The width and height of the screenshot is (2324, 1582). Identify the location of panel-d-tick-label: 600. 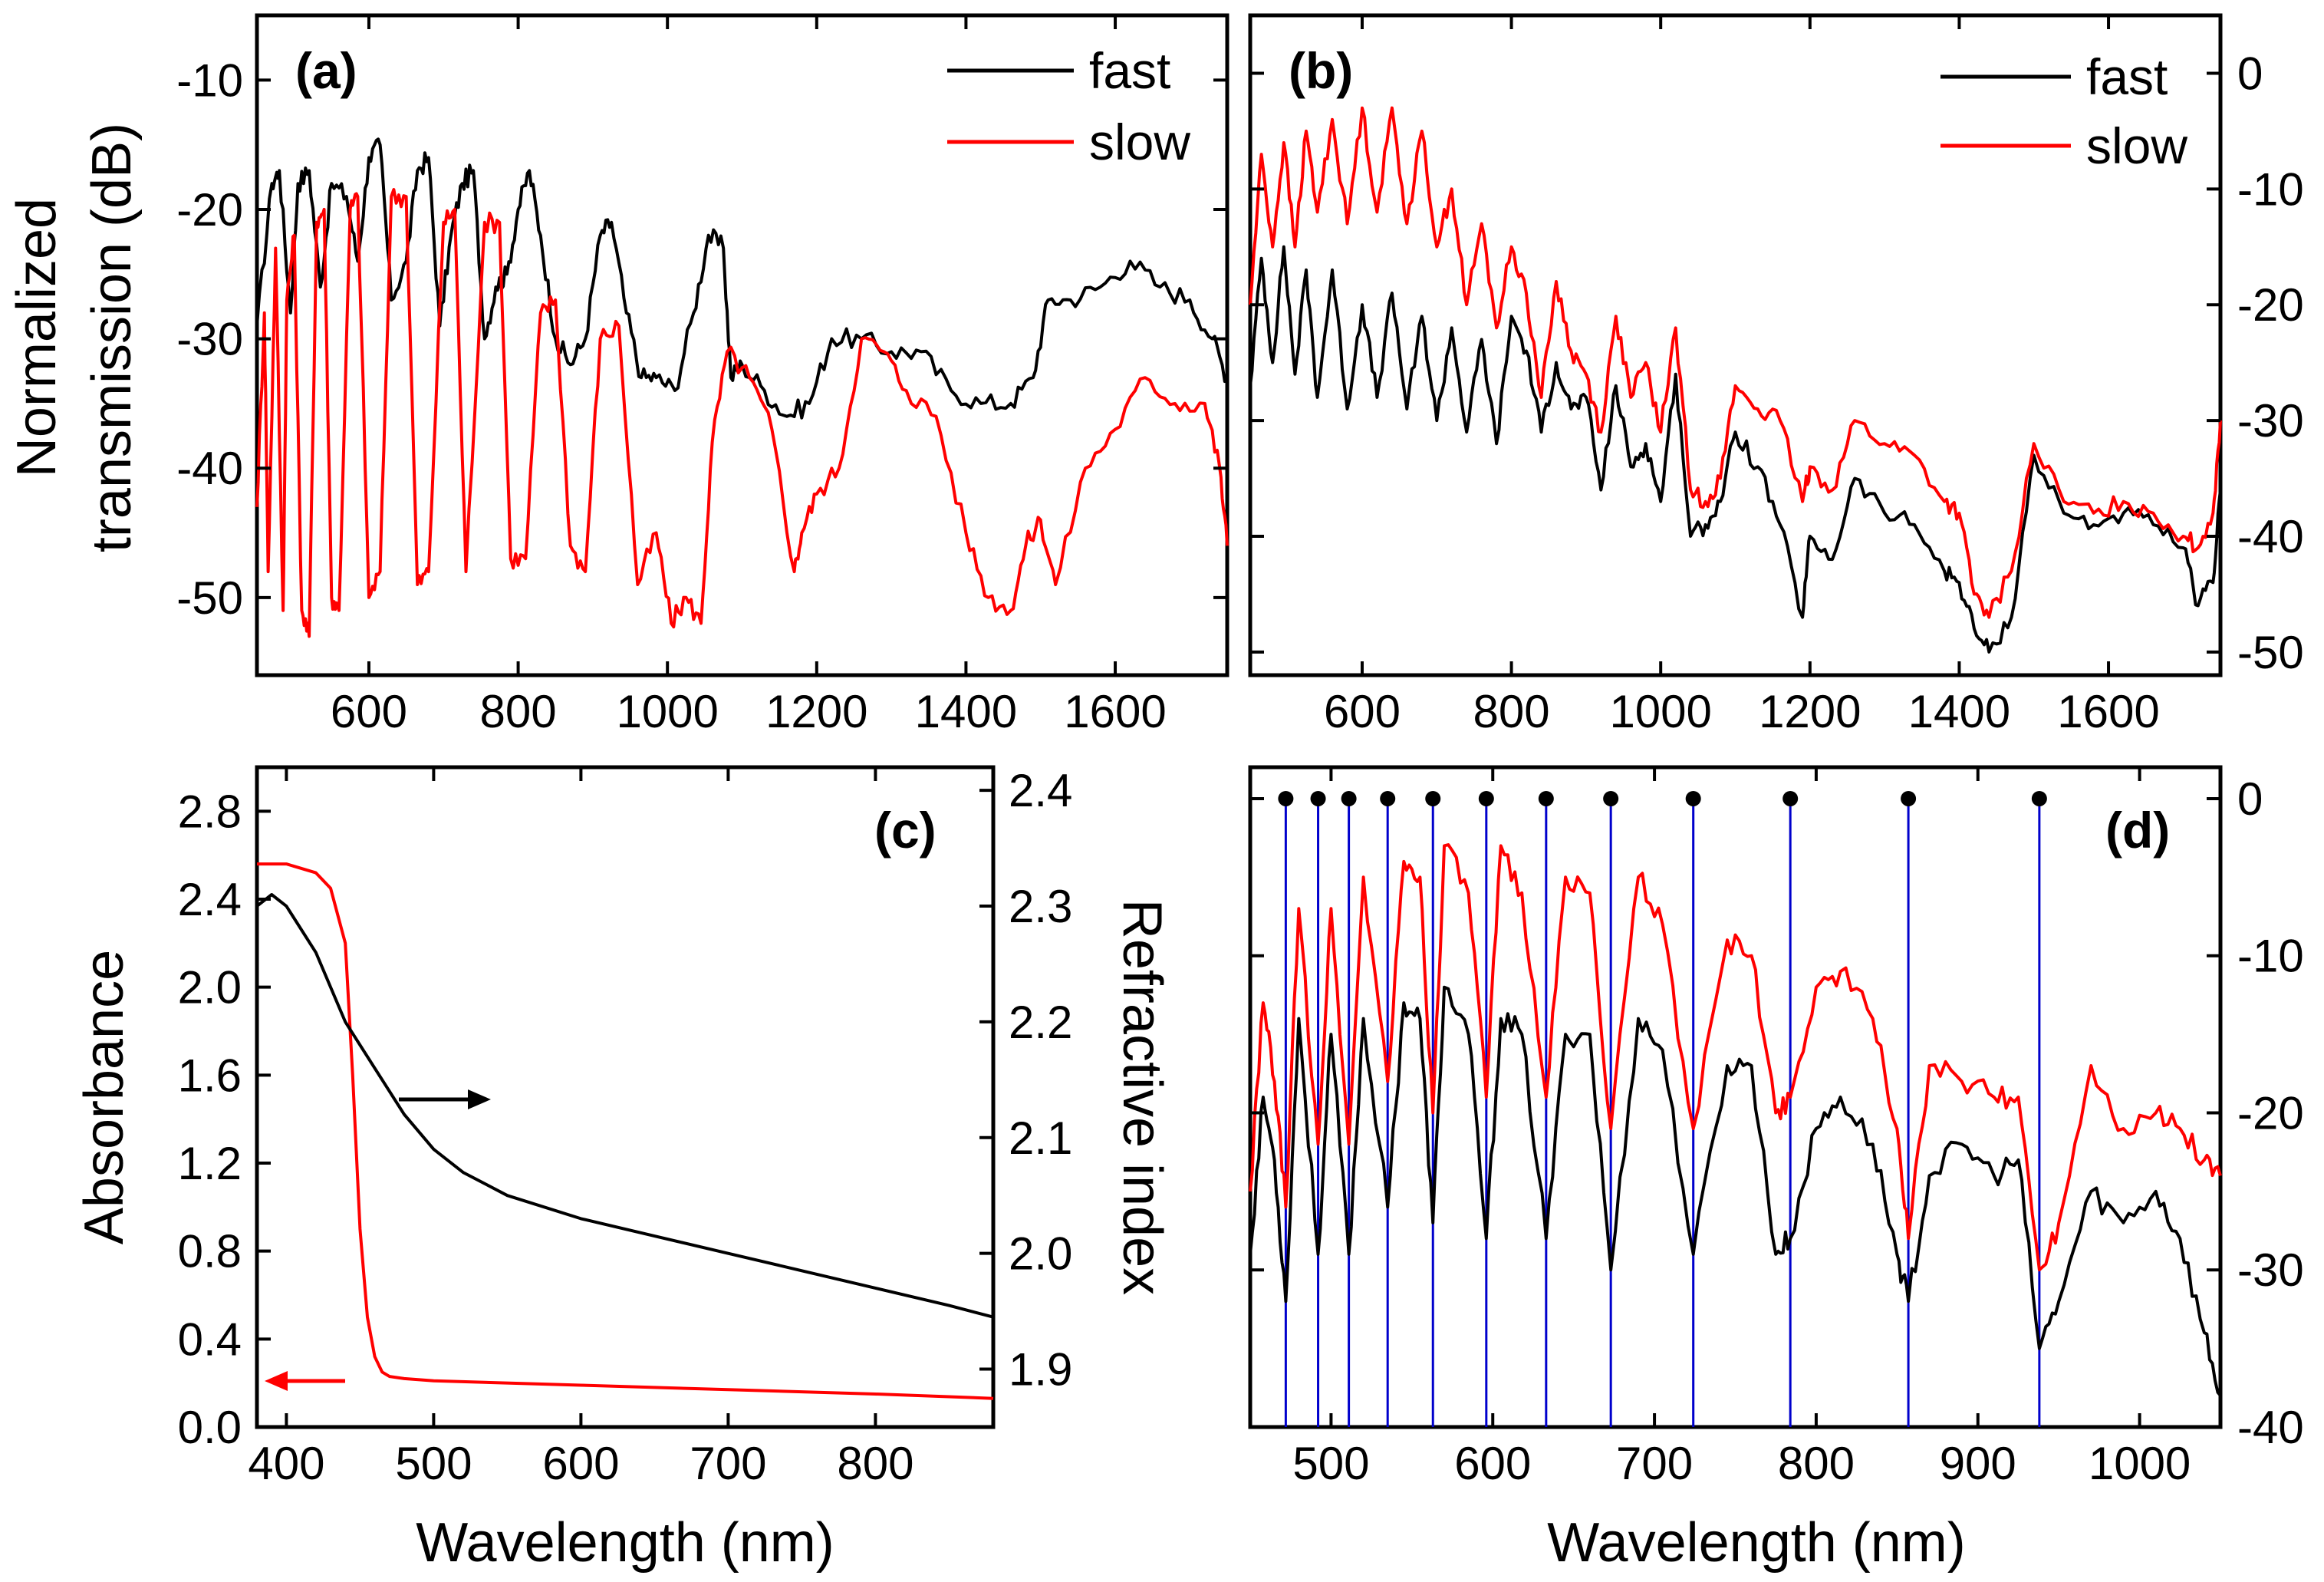
(1493, 1463).